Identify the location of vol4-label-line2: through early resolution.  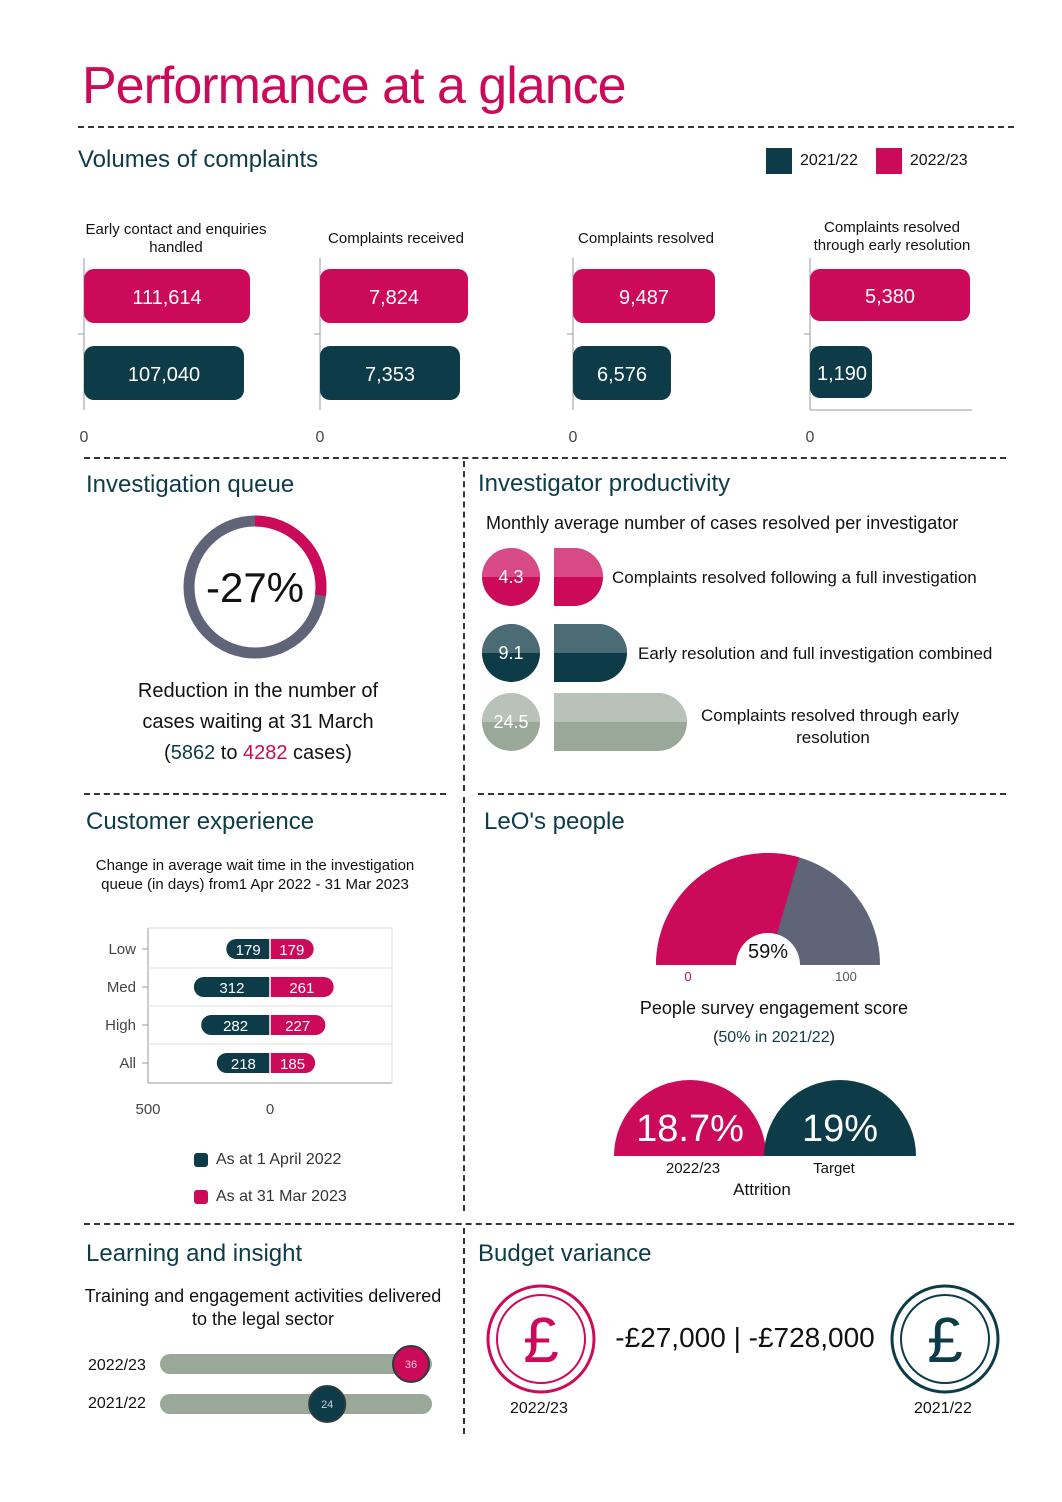
(892, 245).